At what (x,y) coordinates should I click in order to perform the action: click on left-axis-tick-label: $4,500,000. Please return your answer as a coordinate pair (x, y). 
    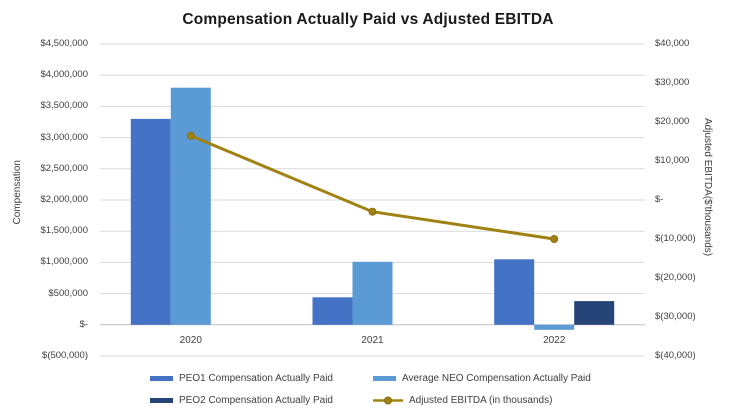
    Looking at the image, I should click on (64, 43).